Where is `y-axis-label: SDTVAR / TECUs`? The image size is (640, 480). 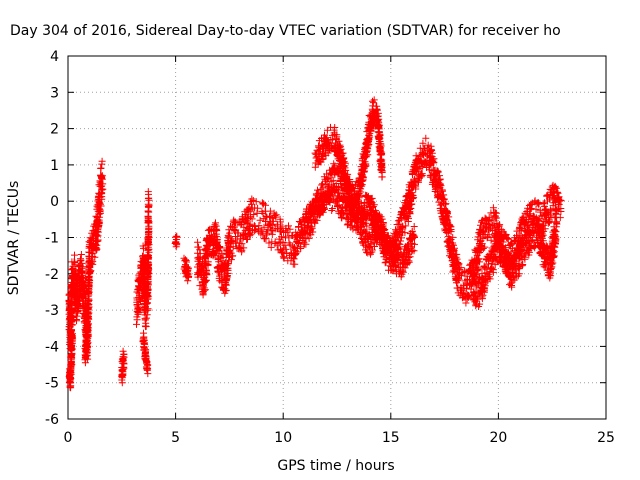
y-axis-label: SDTVAR / TECUs is located at coordinates (14, 238).